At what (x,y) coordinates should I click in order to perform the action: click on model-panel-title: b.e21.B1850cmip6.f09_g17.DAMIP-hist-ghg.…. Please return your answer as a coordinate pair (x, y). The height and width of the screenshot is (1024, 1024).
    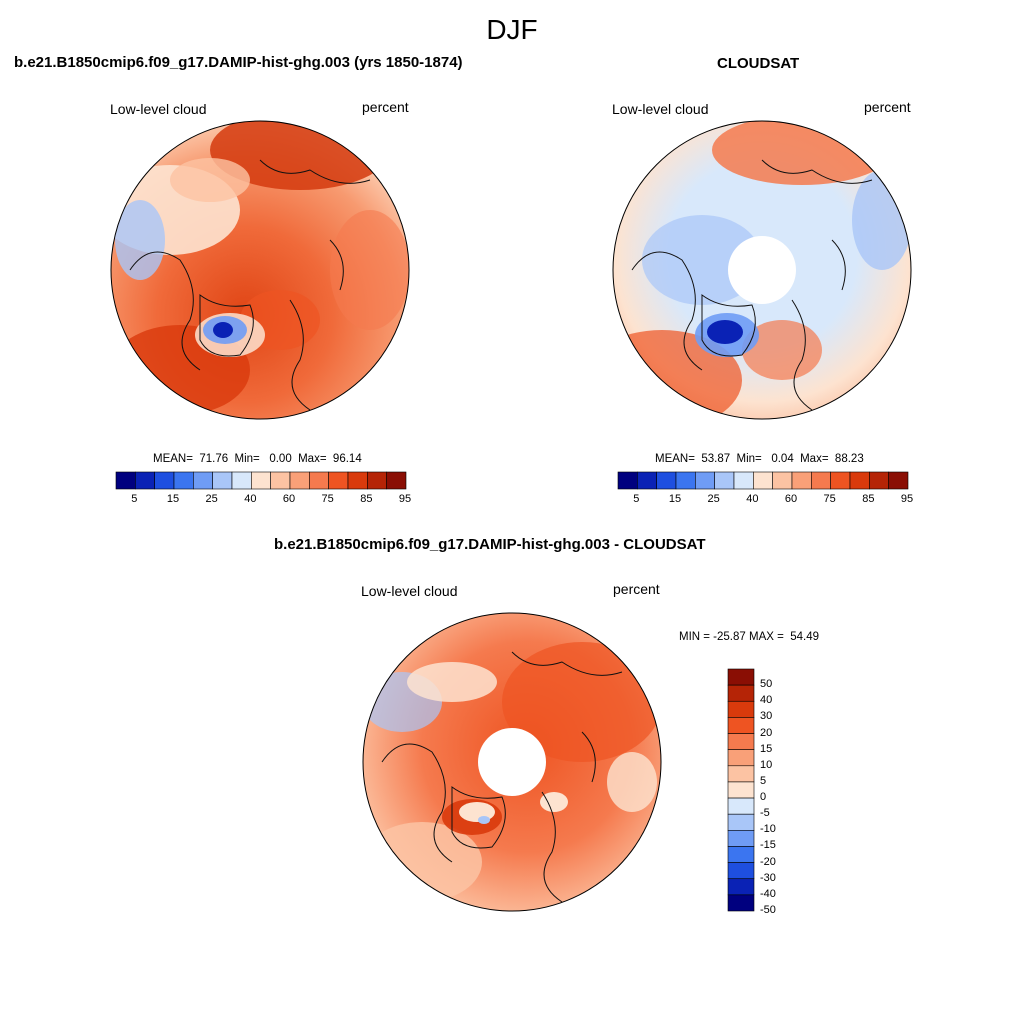
    Looking at the image, I should click on (238, 62).